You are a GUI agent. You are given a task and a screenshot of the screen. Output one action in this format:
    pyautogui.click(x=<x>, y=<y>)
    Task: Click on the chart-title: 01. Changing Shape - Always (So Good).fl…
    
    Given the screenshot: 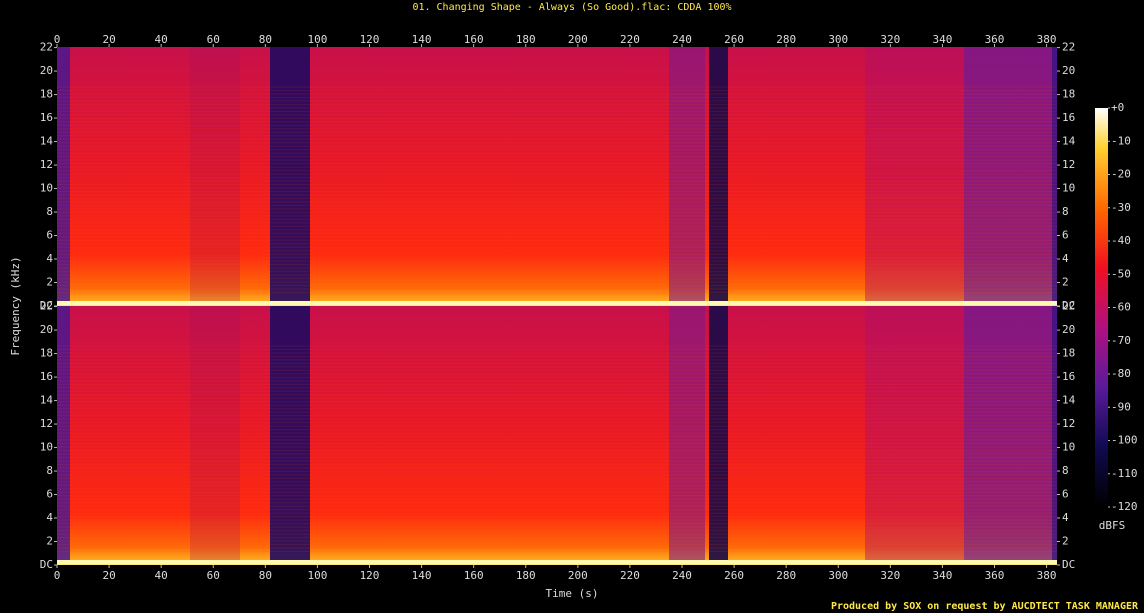 What is the action you would take?
    pyautogui.click(x=571, y=7)
    